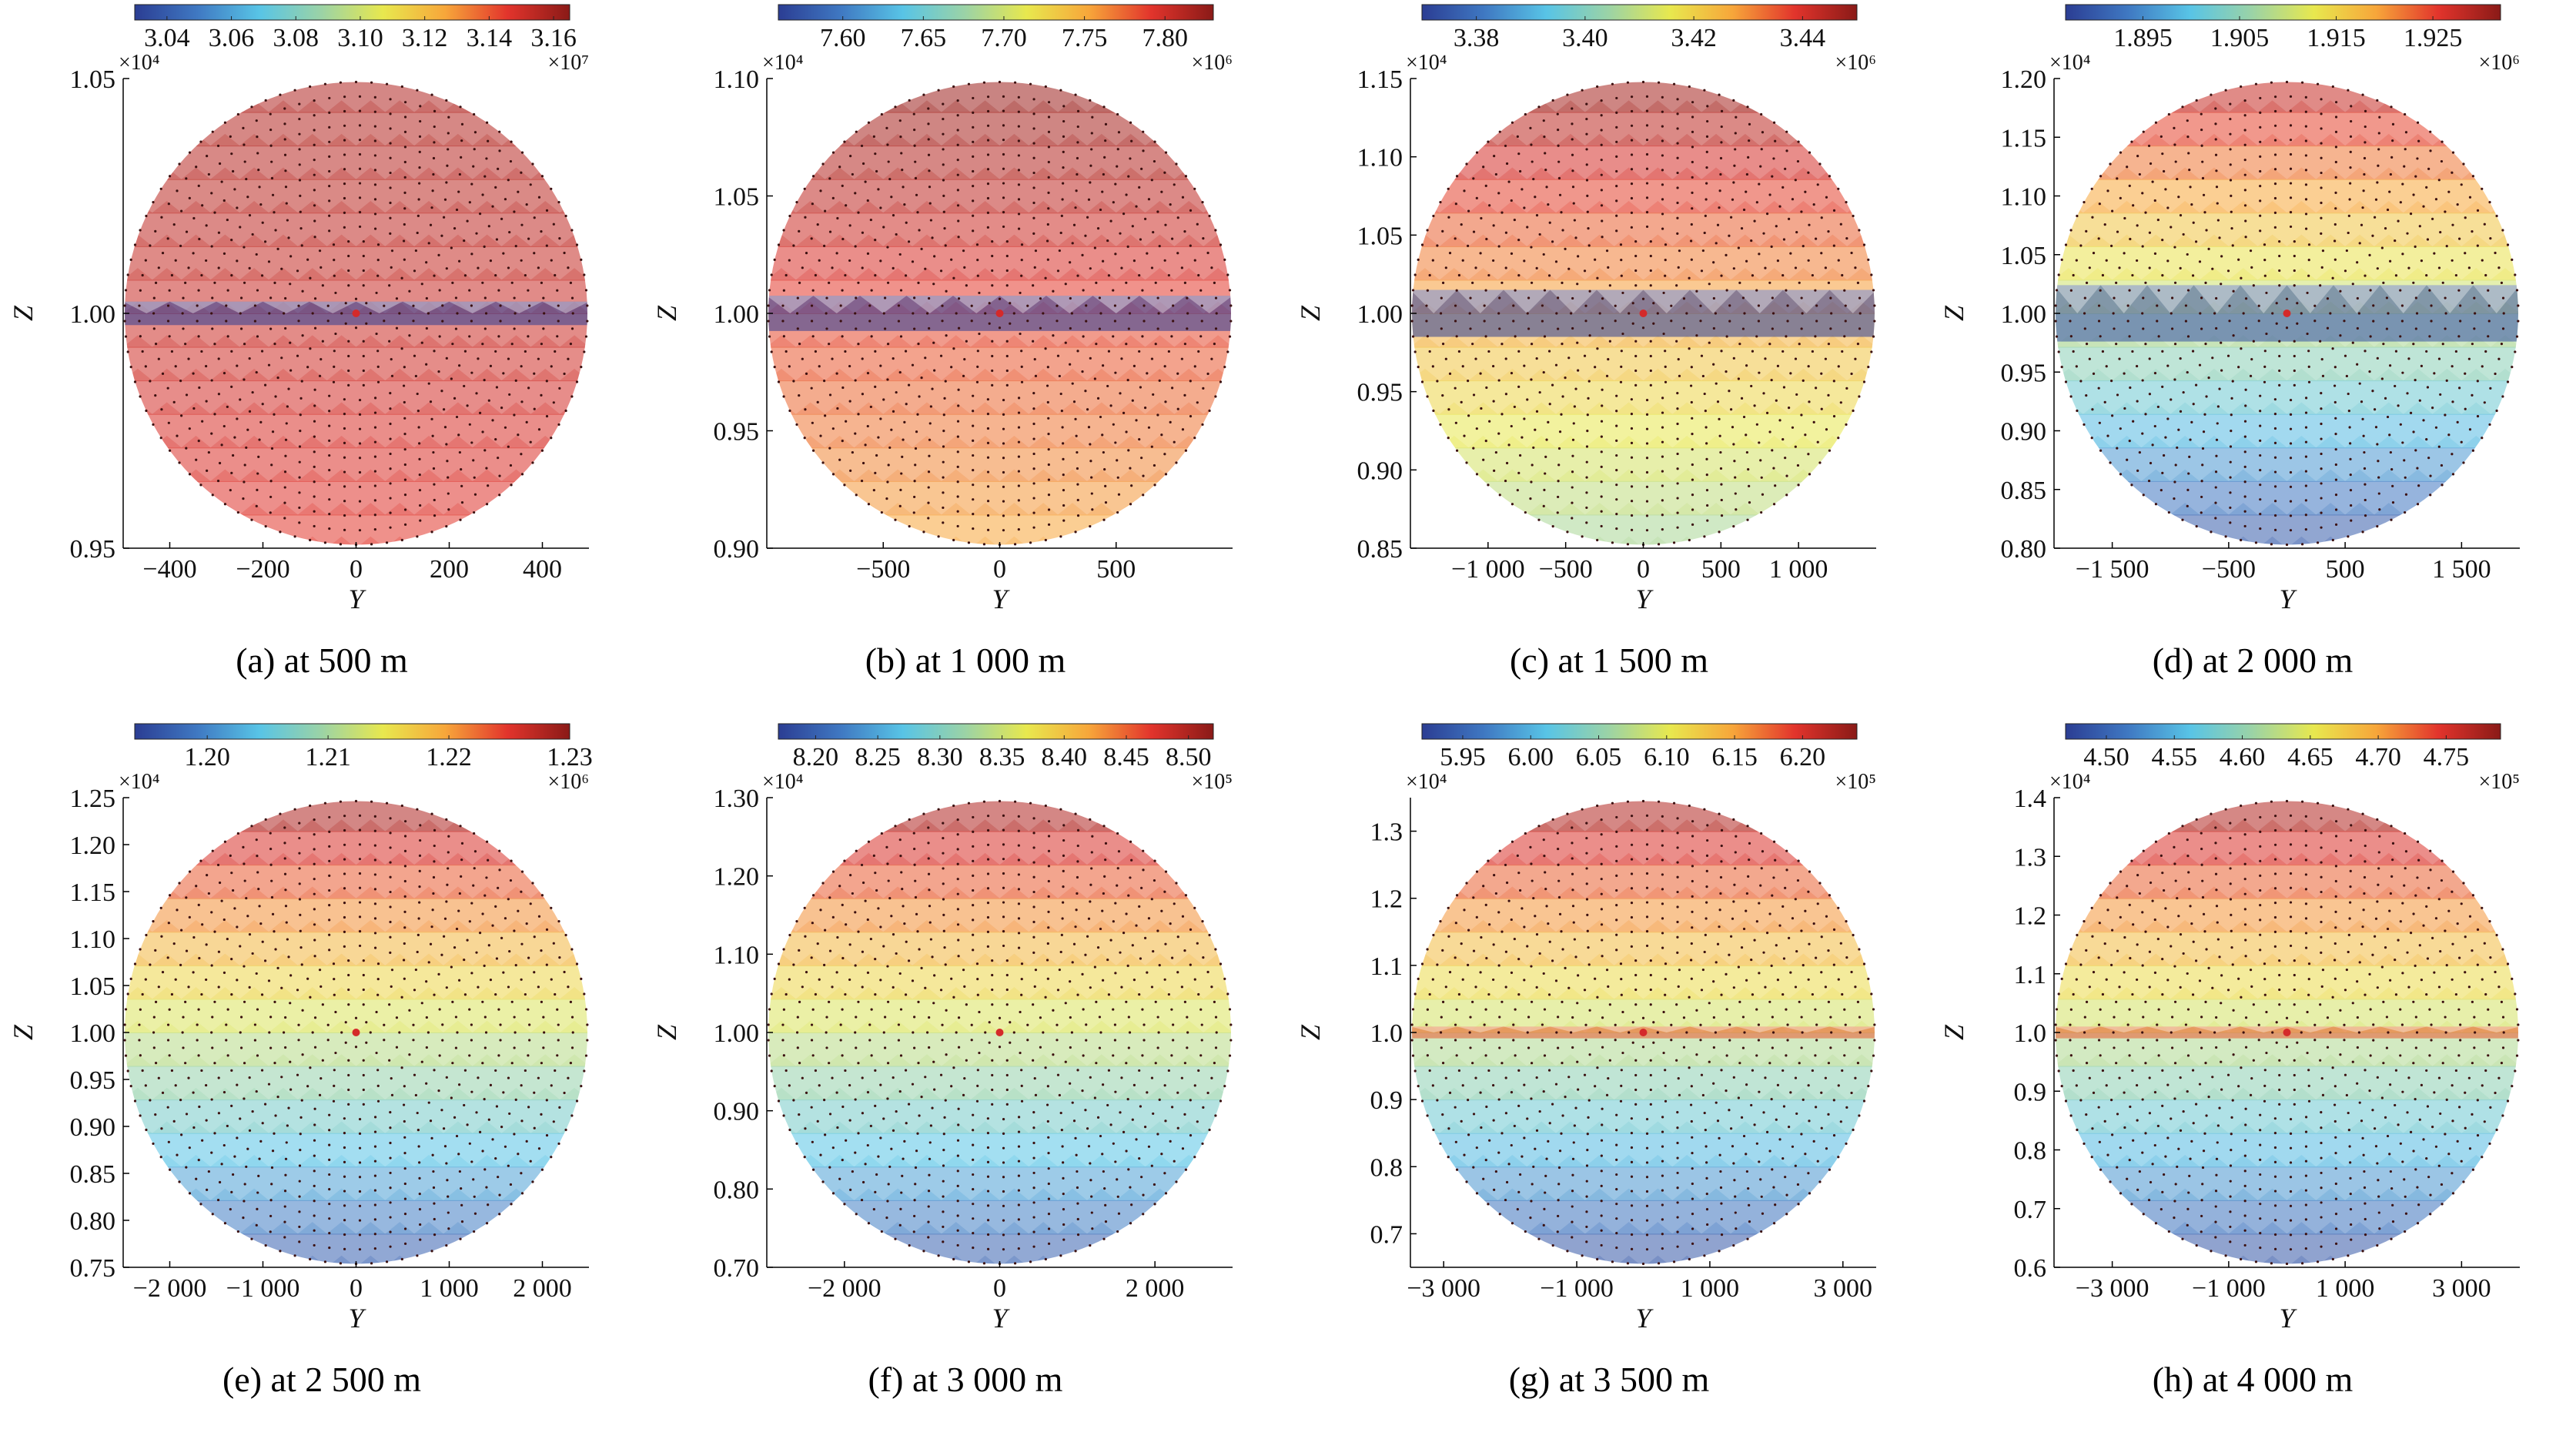 The width and height of the screenshot is (2576, 1439). I want to click on y-tick-label: 1.15, so click(1380, 79).